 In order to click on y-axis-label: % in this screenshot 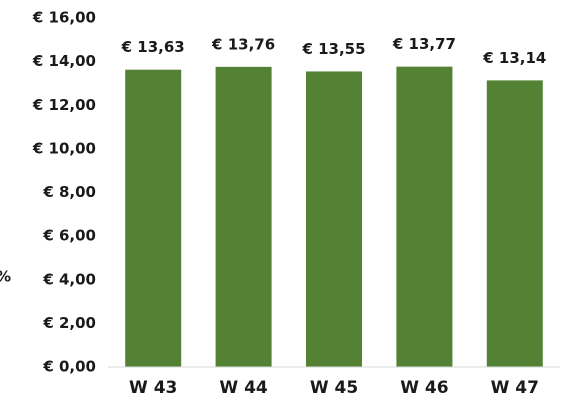, I will do `click(5, 277)`.